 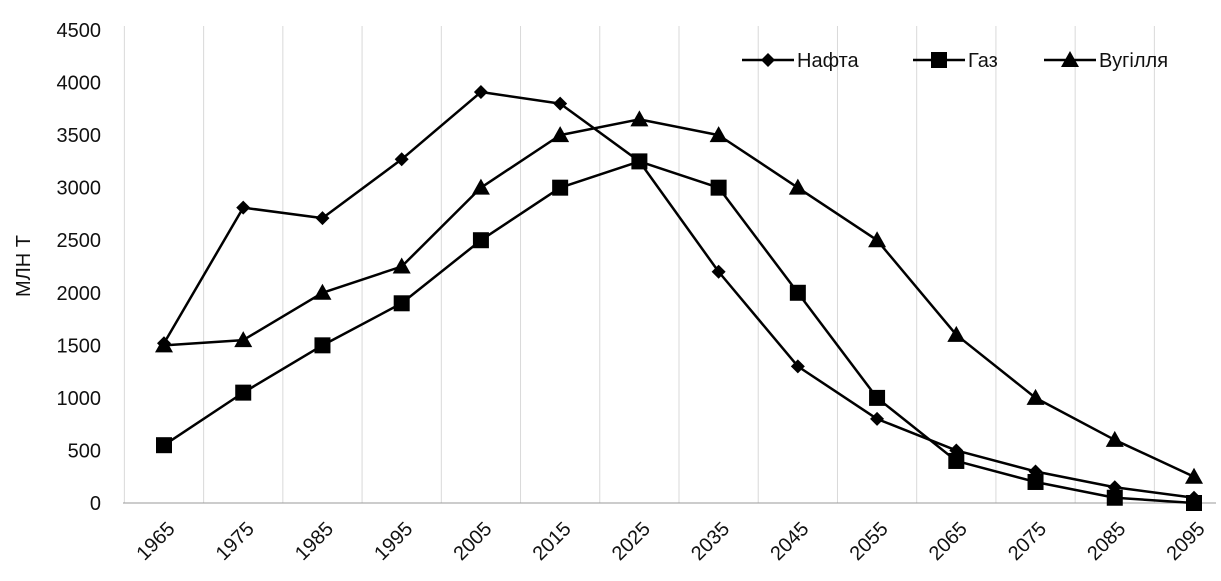 What do you see at coordinates (156, 541) in the screenshot?
I see `x-tick-label: 1965` at bounding box center [156, 541].